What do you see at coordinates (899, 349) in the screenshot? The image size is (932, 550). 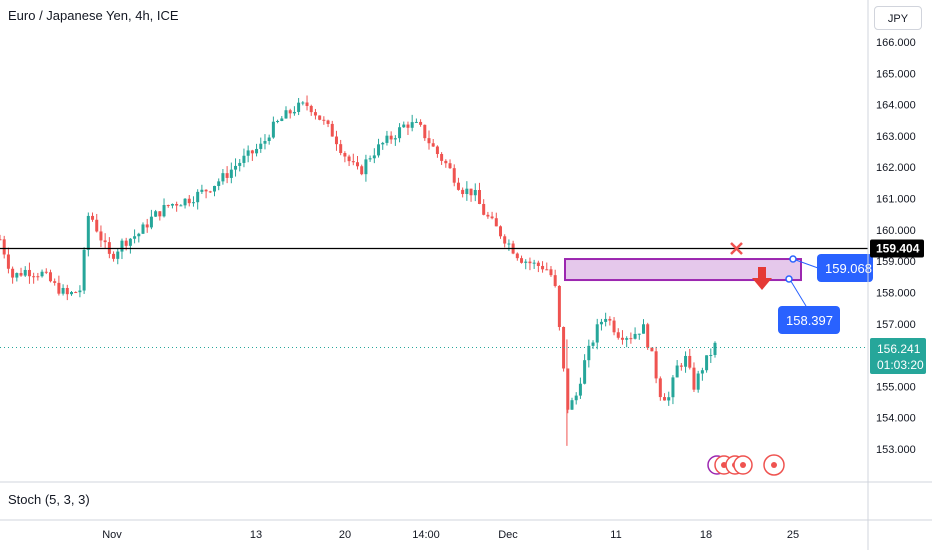 I see `current-price-text: 156.241` at bounding box center [899, 349].